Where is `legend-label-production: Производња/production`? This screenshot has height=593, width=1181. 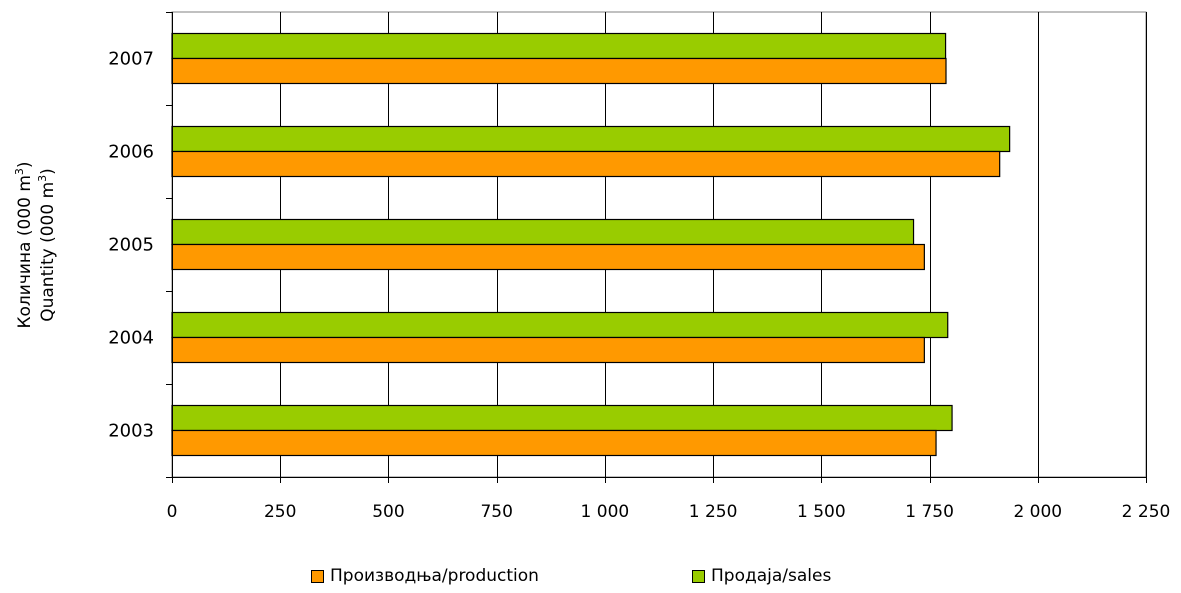
legend-label-production: Производња/production is located at coordinates (434, 576).